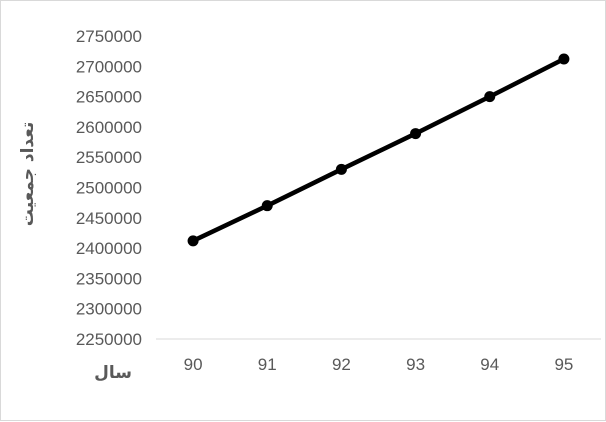  Describe the element at coordinates (193, 364) in the screenshot. I see `x-tick-label: 90` at that location.